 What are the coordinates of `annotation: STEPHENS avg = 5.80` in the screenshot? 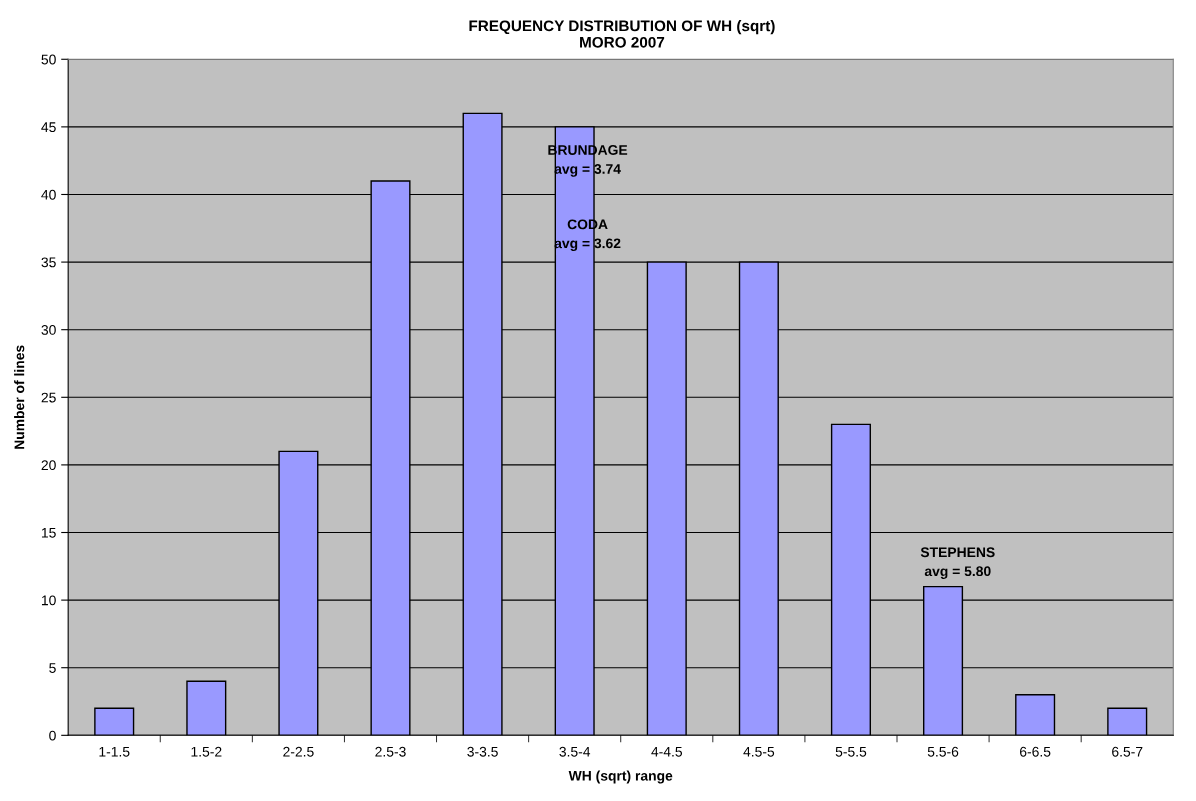 It's located at (957, 563).